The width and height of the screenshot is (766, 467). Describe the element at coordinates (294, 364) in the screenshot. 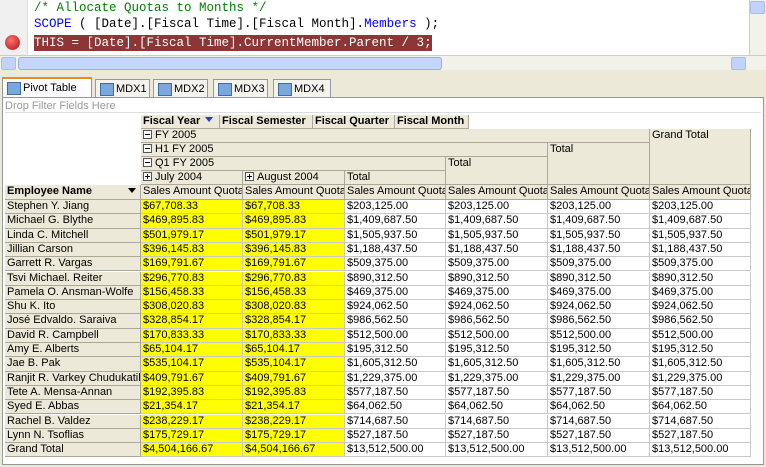

I see `data-cell: $535,104.17` at that location.